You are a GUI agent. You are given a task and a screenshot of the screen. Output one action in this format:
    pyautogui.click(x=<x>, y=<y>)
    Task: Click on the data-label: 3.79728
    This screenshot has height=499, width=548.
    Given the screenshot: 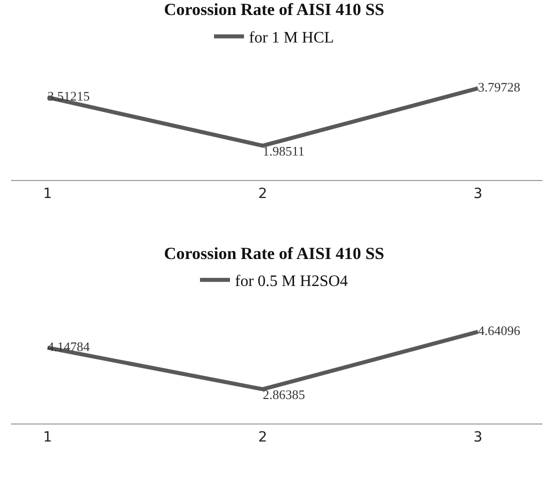 What is the action you would take?
    pyautogui.click(x=499, y=87)
    